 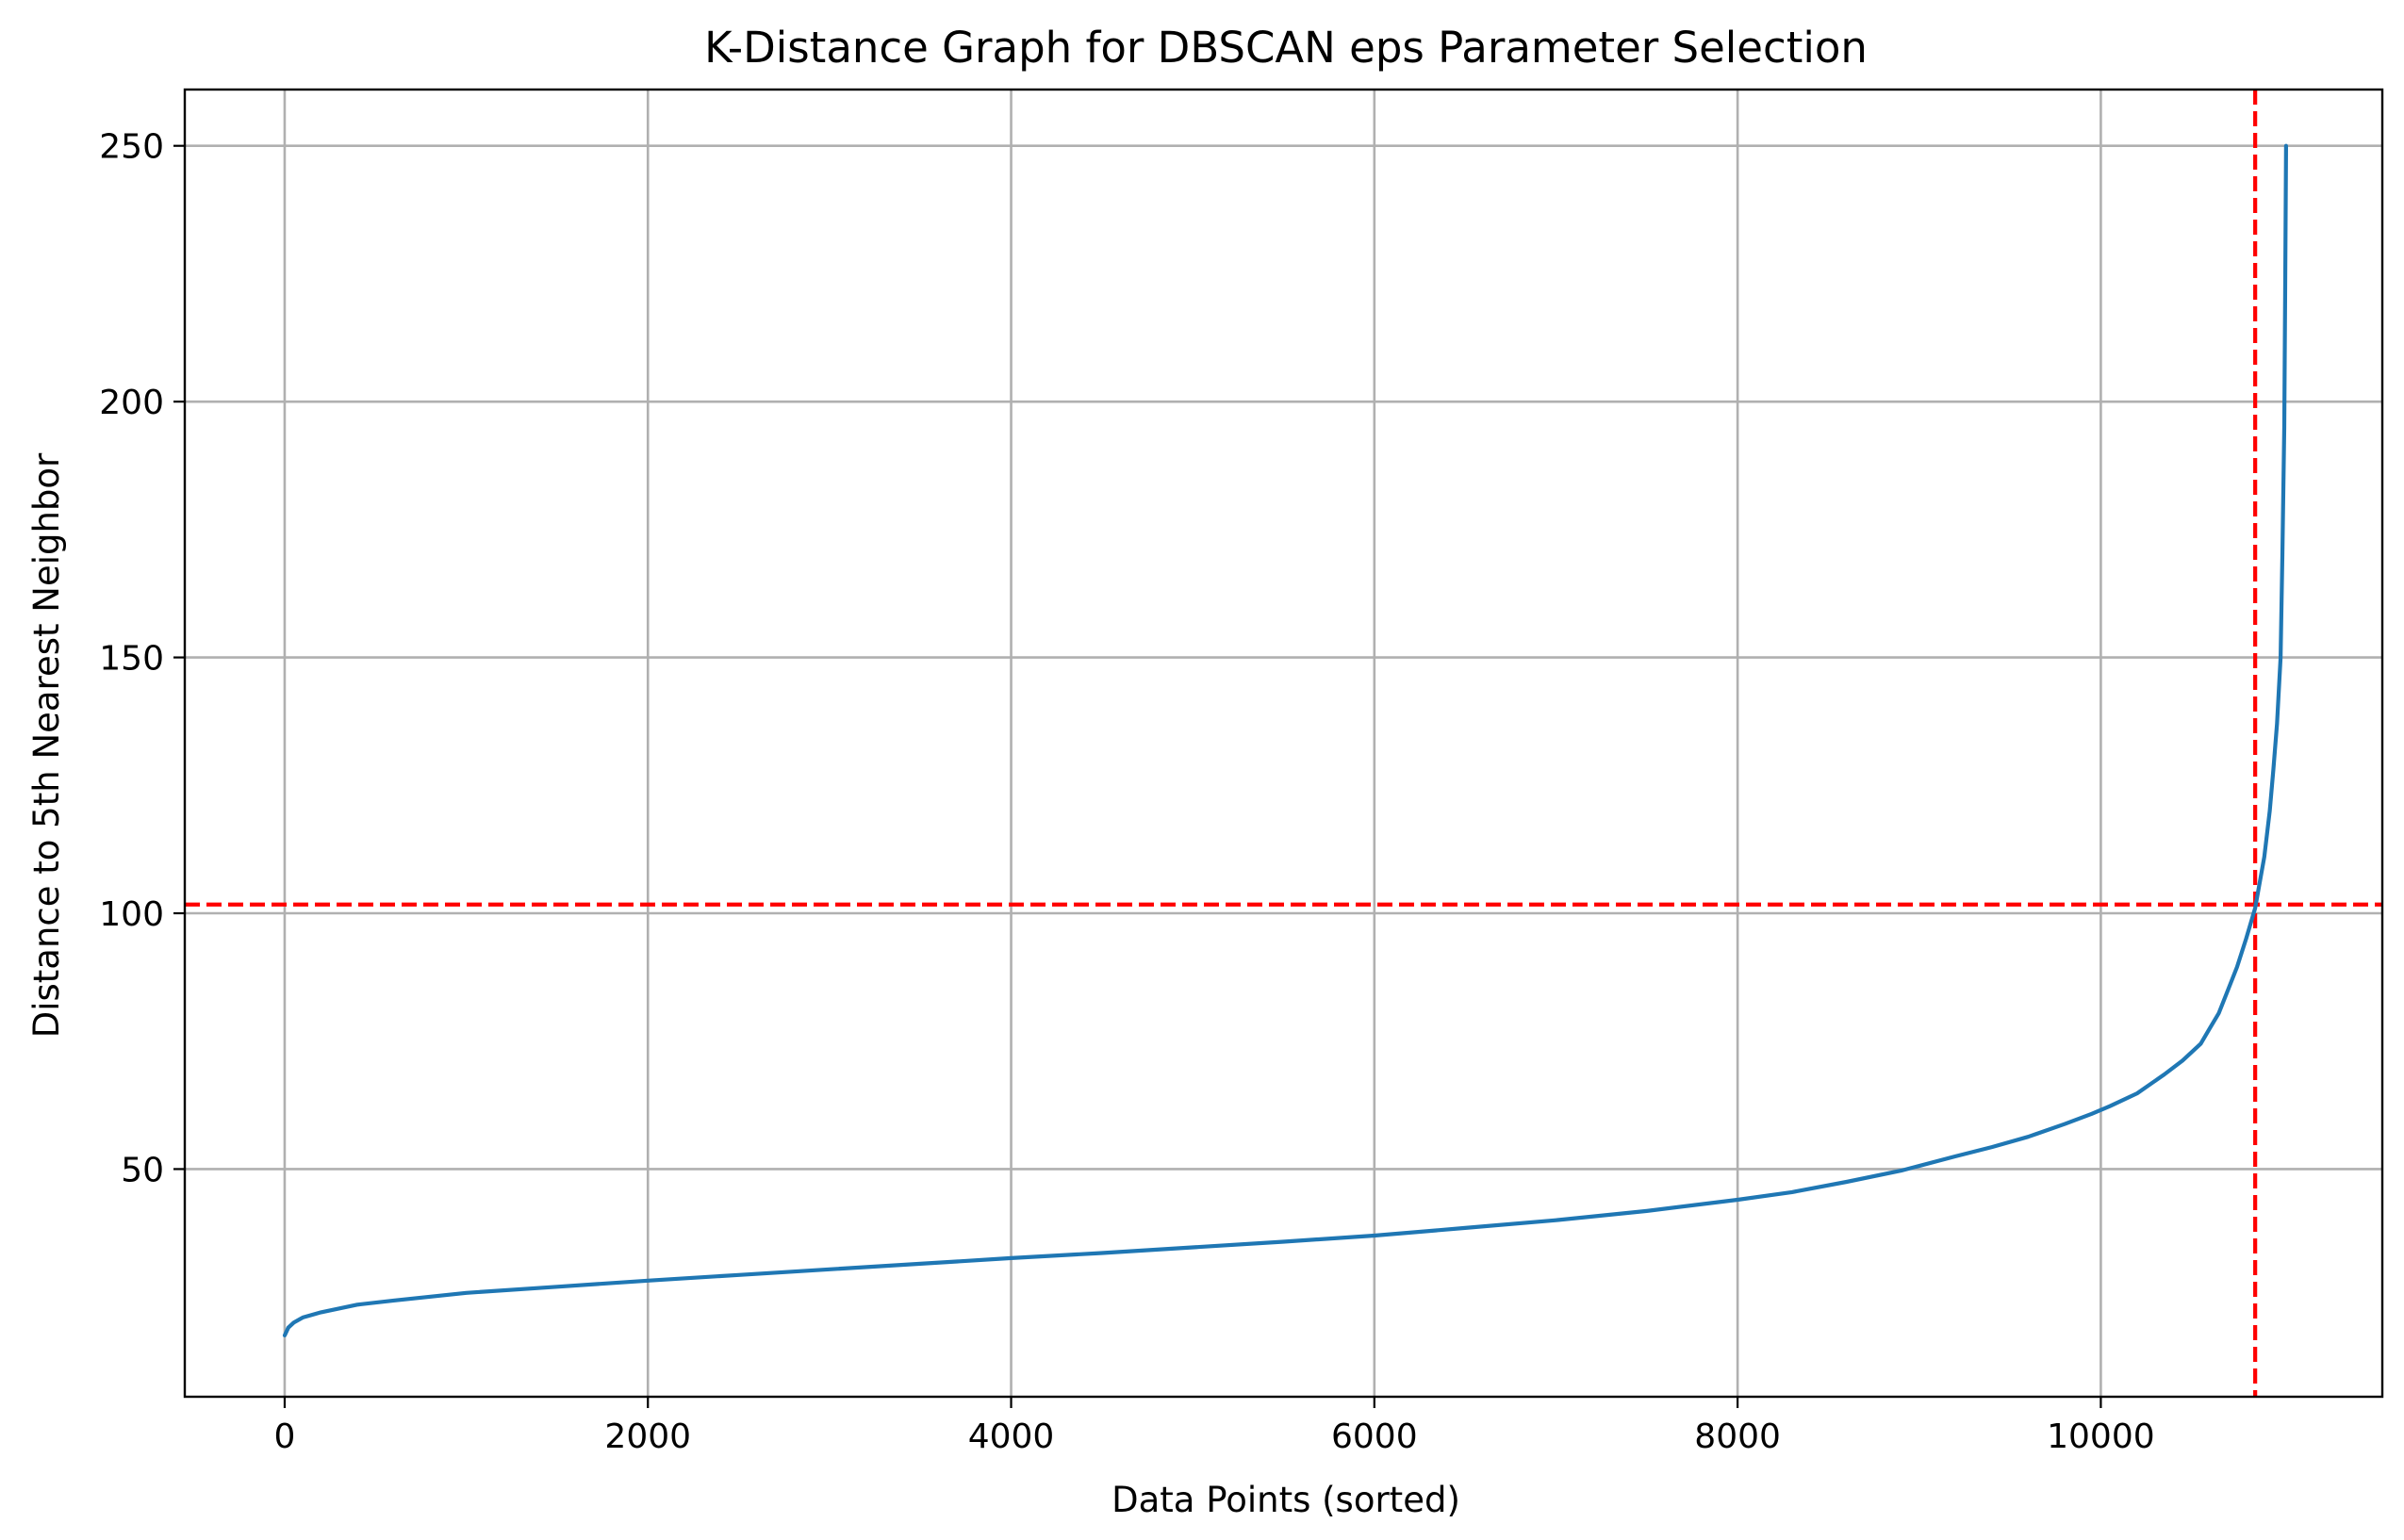 I want to click on y-tick-label: 100, so click(x=131, y=914).